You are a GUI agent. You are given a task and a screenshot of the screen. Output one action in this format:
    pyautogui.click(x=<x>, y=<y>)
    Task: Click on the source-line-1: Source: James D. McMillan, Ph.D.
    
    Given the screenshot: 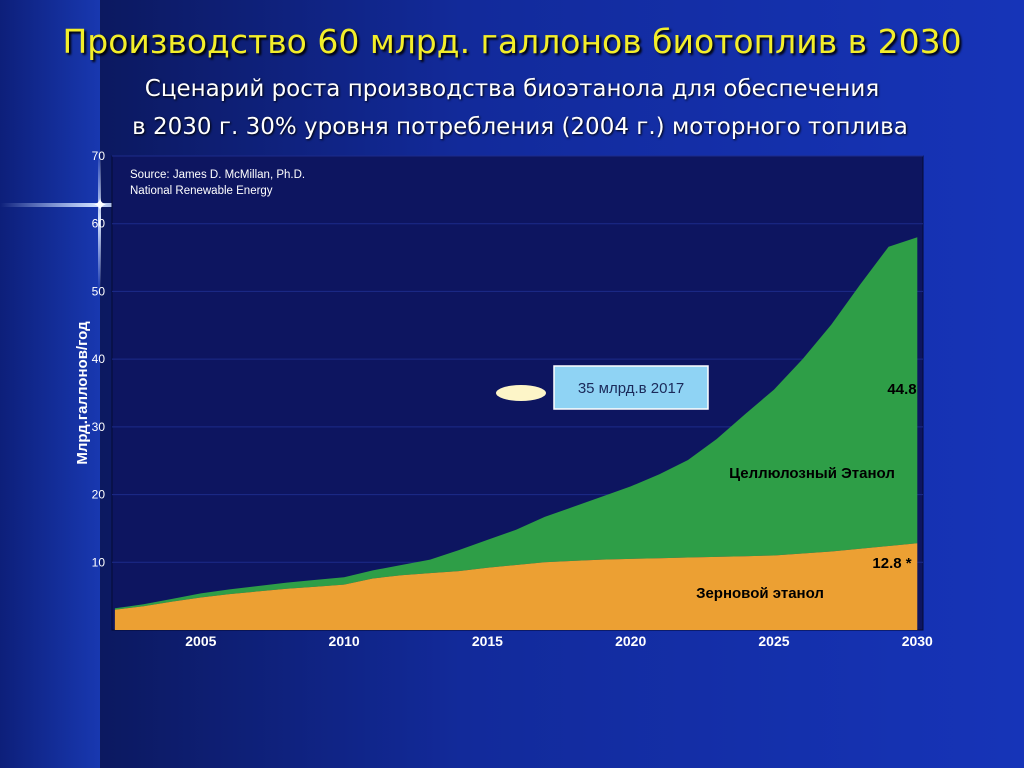 What is the action you would take?
    pyautogui.click(x=217, y=175)
    